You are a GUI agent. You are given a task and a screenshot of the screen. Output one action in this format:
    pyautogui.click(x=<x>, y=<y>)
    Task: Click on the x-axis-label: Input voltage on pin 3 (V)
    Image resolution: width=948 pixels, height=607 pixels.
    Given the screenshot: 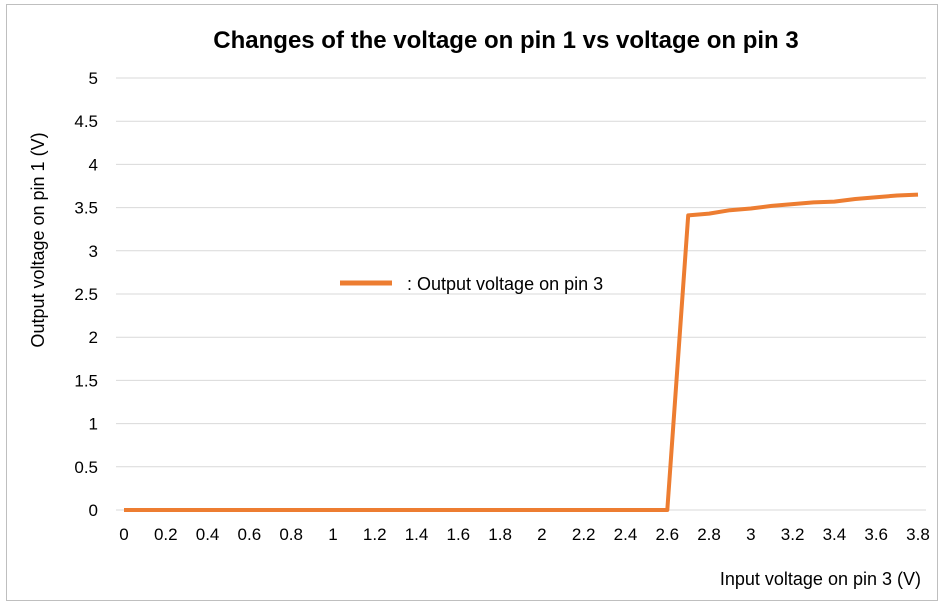 What is the action you would take?
    pyautogui.click(x=820, y=579)
    